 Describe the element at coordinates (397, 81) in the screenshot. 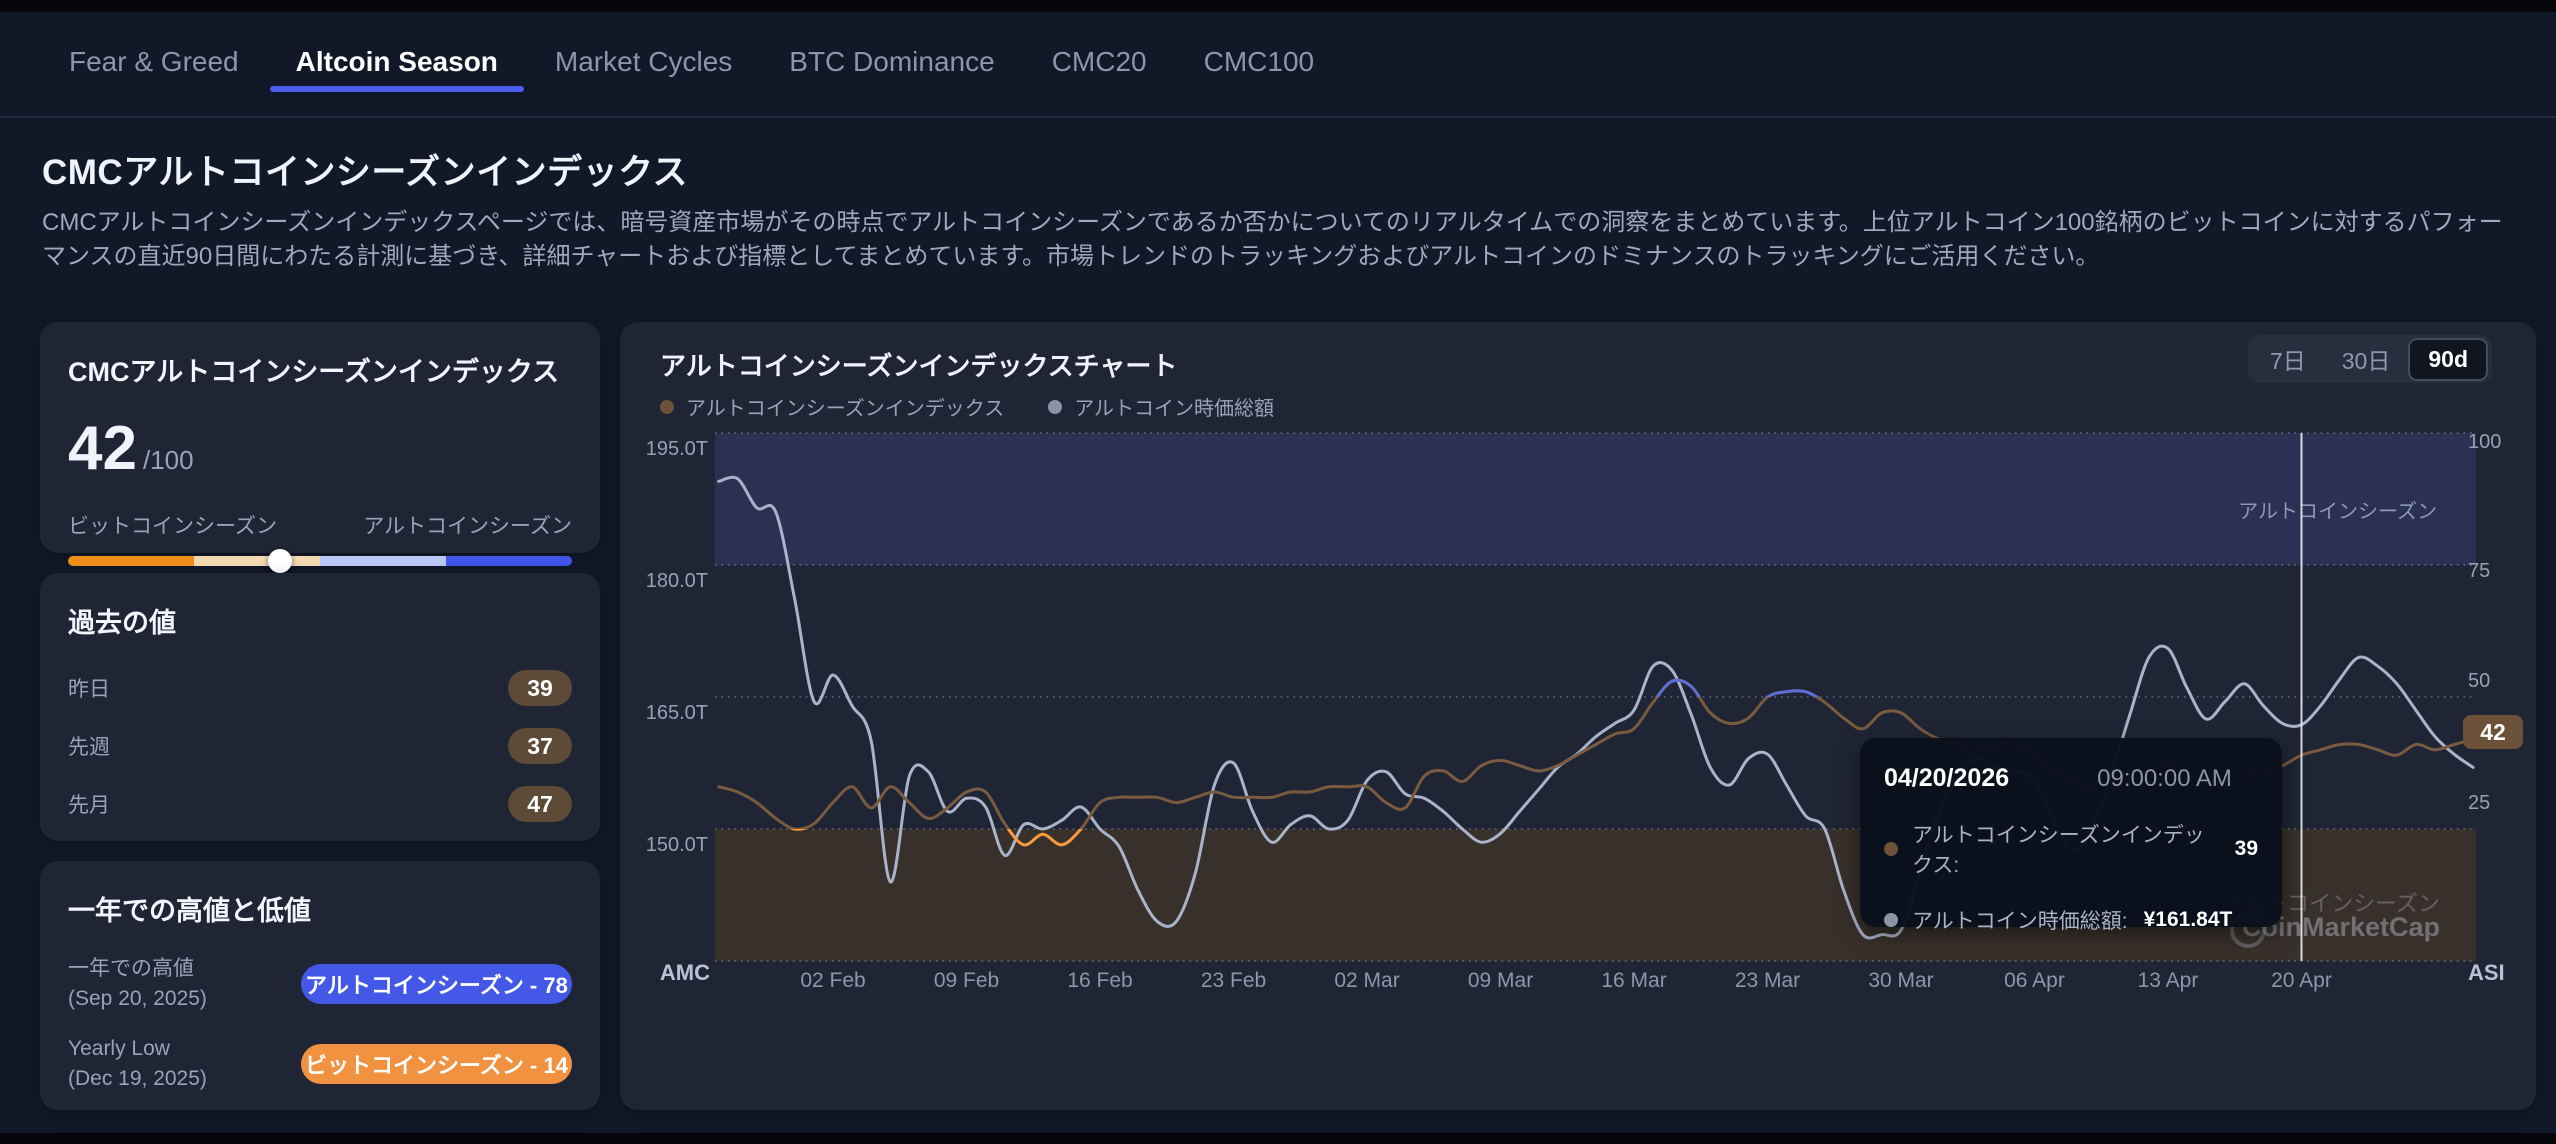

I see `tab-altcoin-season: Altcoin Season` at that location.